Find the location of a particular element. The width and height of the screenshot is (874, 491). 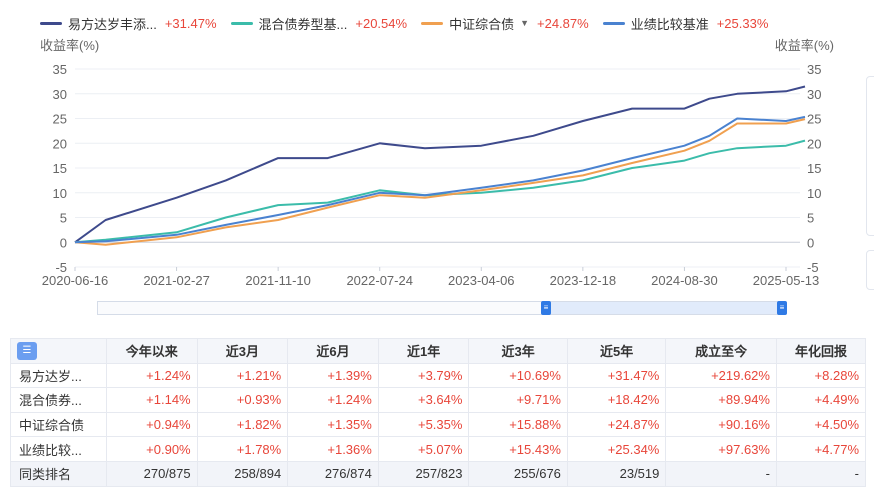

table-cell: 257/823 is located at coordinates (423, 473).